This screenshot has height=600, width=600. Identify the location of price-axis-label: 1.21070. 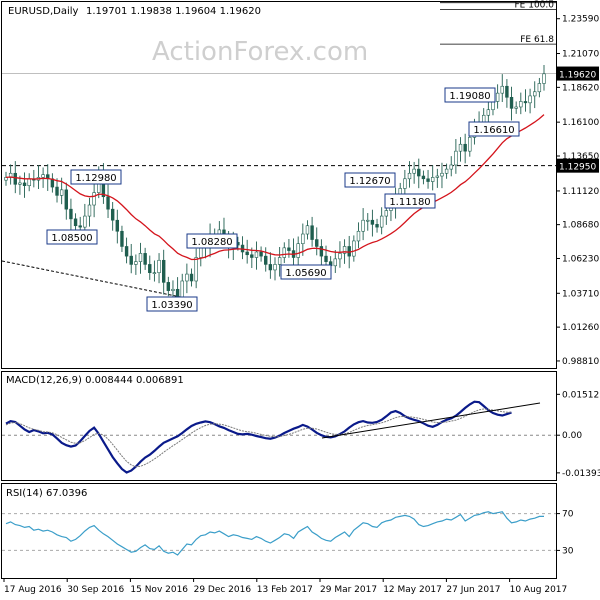
(580, 55).